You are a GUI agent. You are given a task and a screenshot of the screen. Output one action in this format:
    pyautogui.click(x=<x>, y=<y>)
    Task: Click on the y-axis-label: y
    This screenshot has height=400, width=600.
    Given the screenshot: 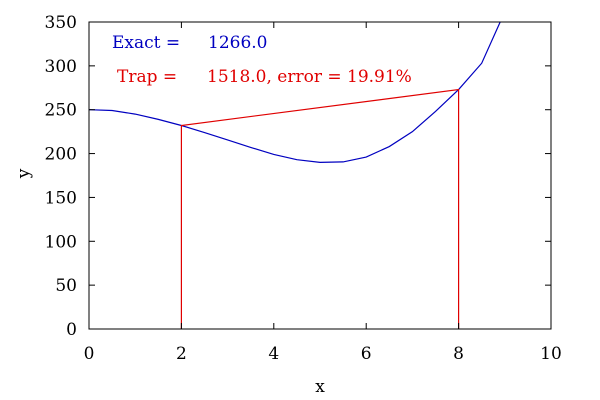 What is the action you would take?
    pyautogui.click(x=24, y=173)
    